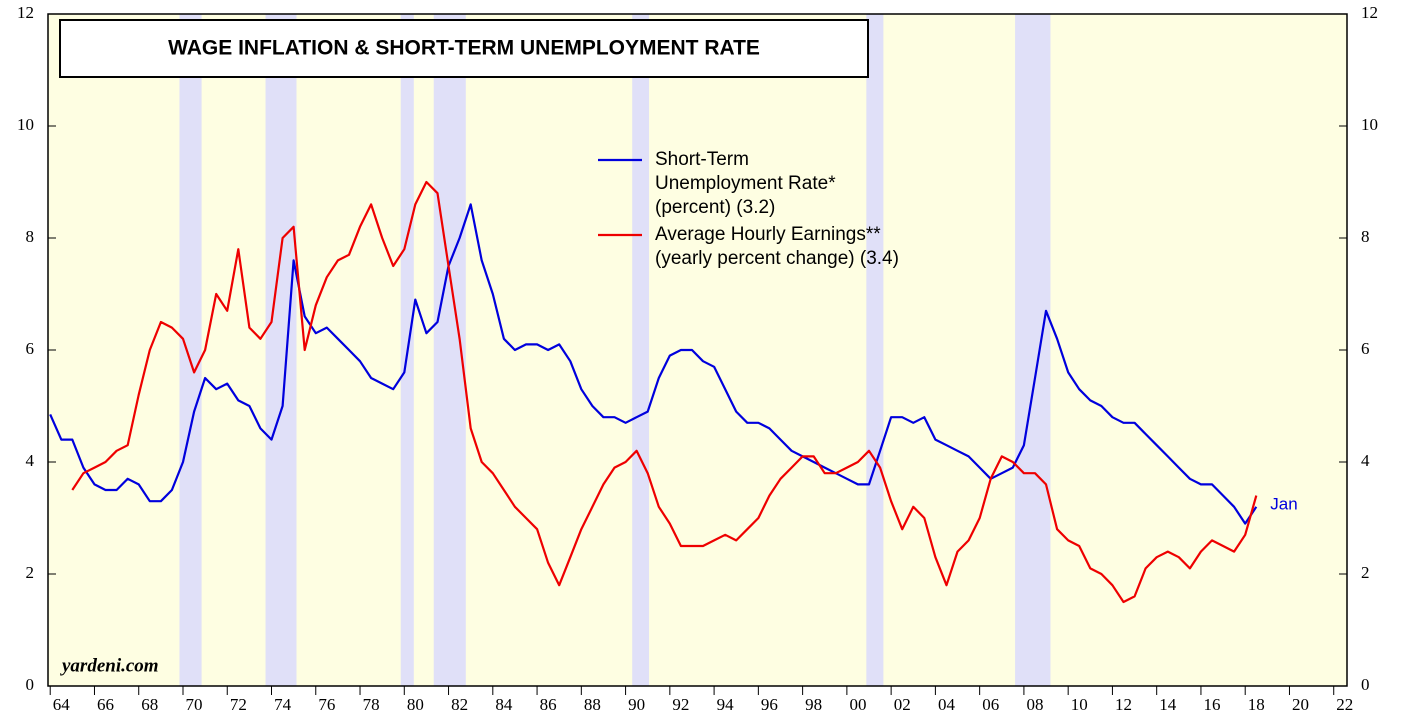 The width and height of the screenshot is (1405, 717). What do you see at coordinates (1365, 572) in the screenshot?
I see `y2-tick-label: 2` at bounding box center [1365, 572].